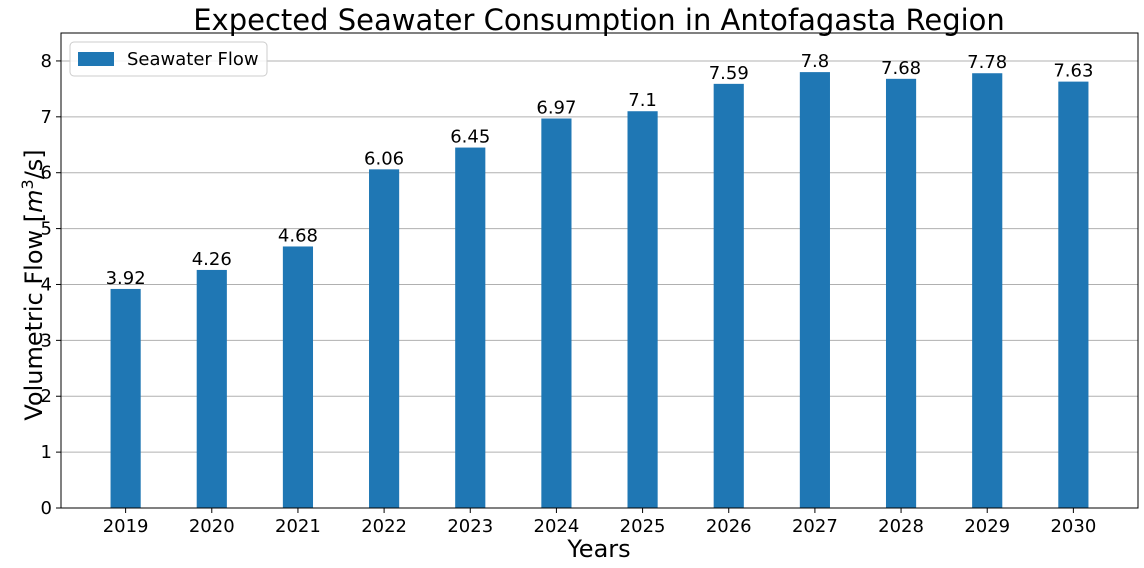 The height and width of the screenshot is (568, 1144). I want to click on x-axis-label: Years, so click(598, 549).